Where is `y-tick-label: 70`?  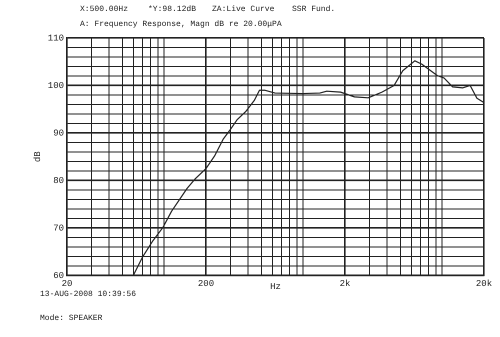
y-tick-label: 70 is located at coordinates (58, 228).